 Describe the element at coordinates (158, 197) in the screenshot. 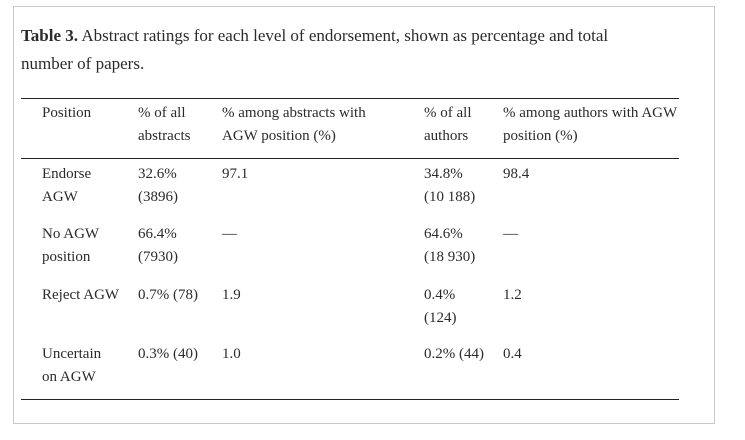

I see `row-endorse-abstracts-count: (3896)` at that location.